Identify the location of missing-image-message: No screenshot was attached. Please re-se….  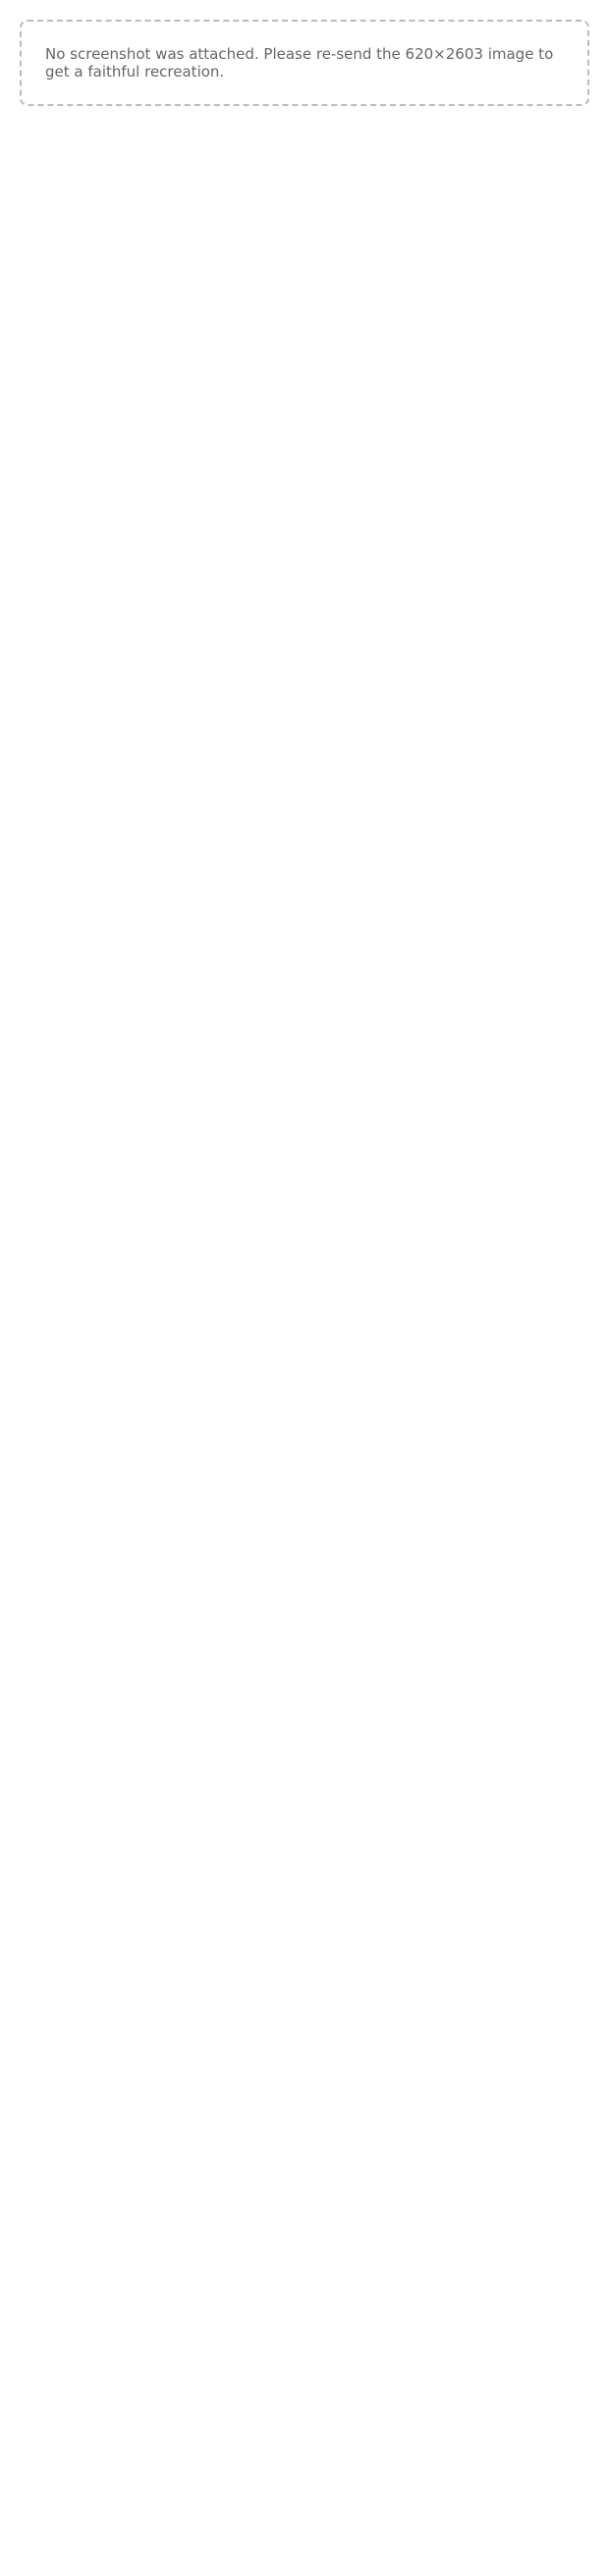
(299, 63).